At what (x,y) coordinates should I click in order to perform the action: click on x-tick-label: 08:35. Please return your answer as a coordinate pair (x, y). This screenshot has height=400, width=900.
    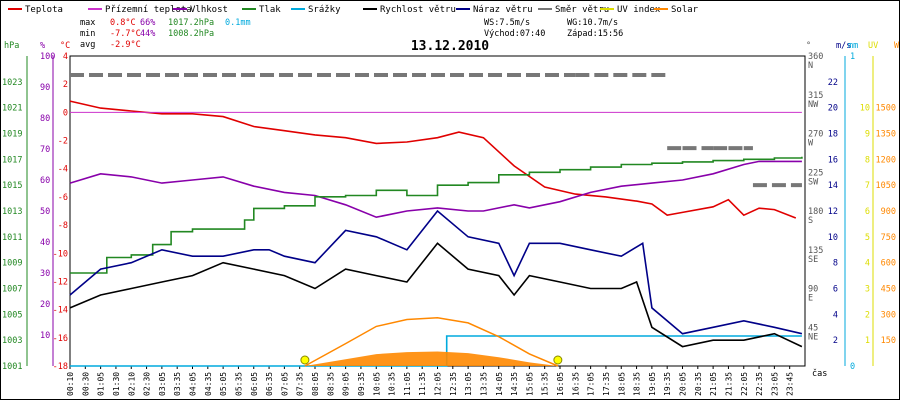
    Looking at the image, I should click on (330, 384).